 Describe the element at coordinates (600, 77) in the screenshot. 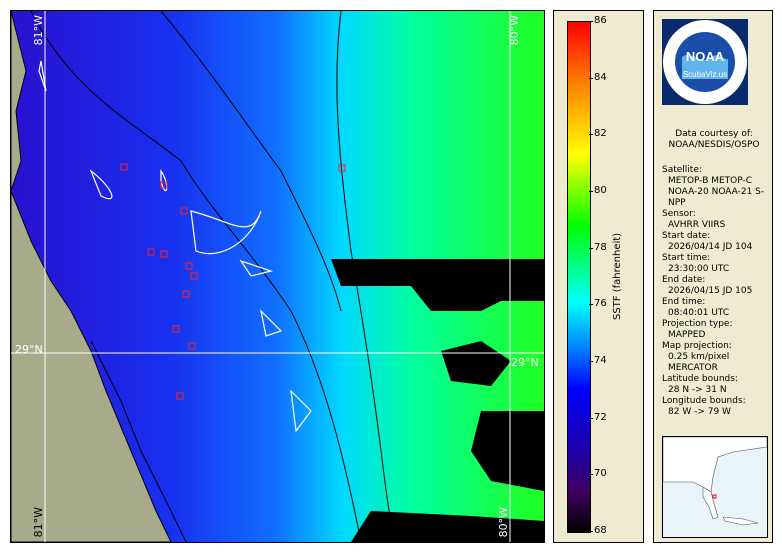

I see `colorbar-tick-label: 84` at that location.